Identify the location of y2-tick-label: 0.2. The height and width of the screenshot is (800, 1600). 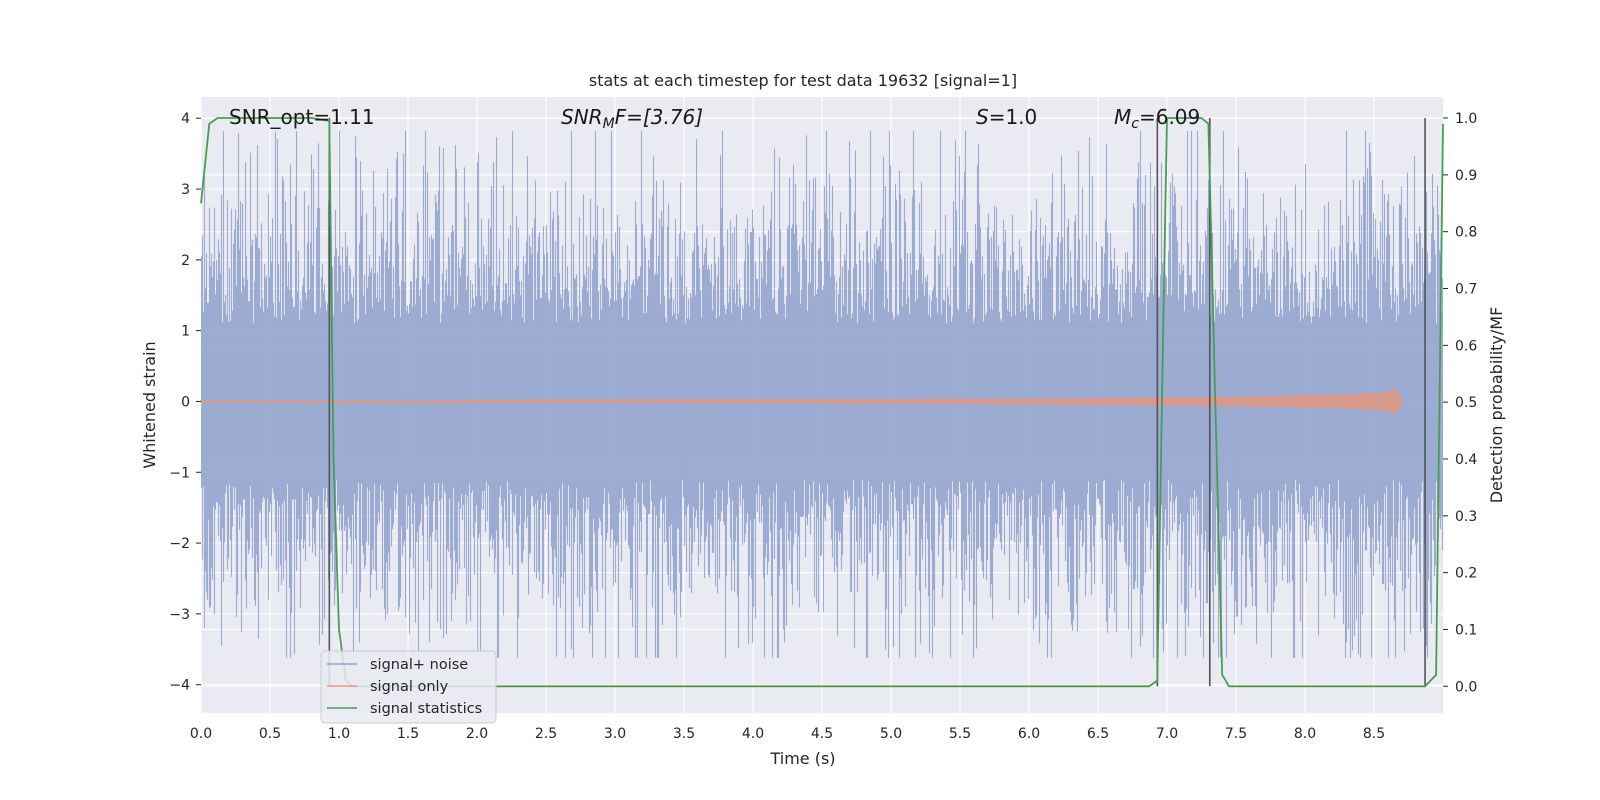
(1466, 574).